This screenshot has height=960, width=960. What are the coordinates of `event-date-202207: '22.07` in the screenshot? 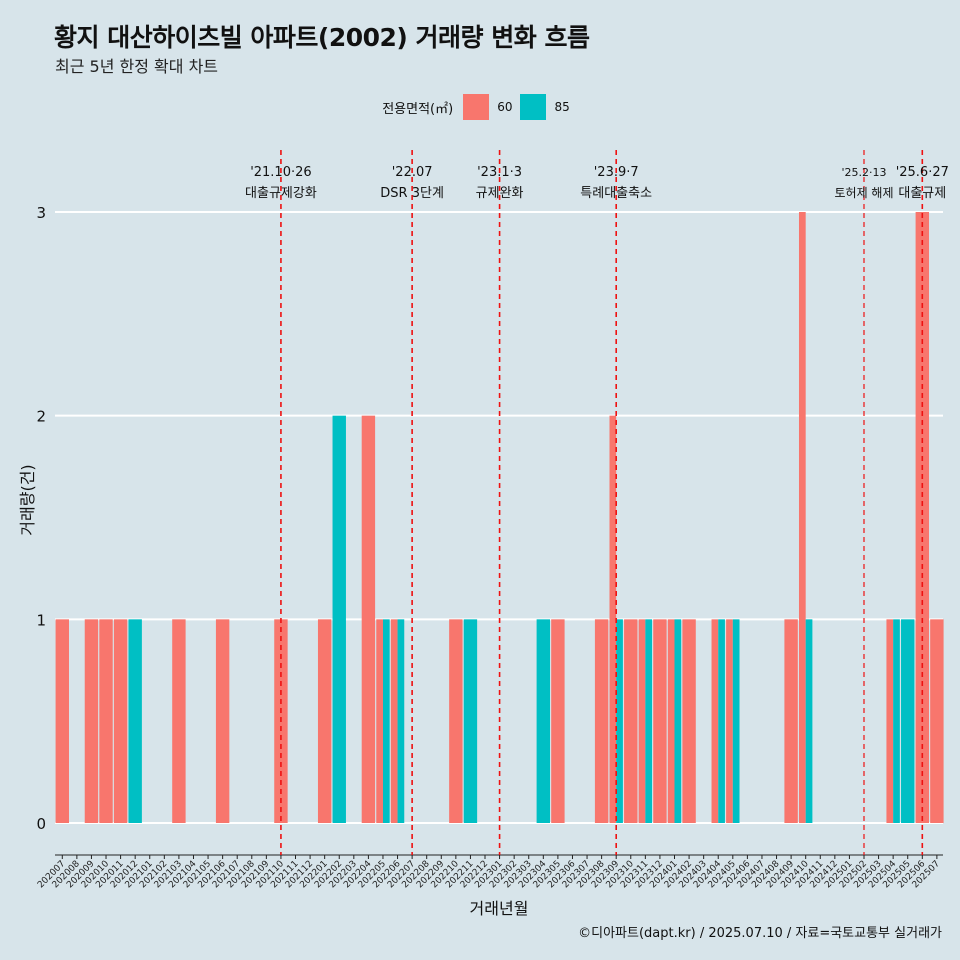 It's located at (412, 172).